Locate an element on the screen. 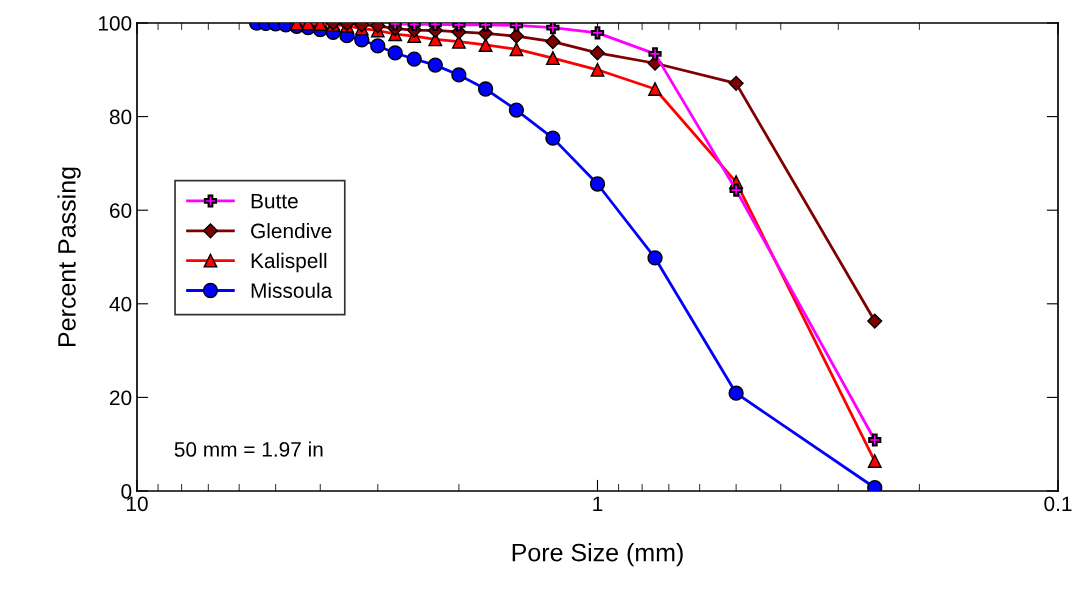 The image size is (1082, 604). legend-label: Glendive is located at coordinates (291, 231).